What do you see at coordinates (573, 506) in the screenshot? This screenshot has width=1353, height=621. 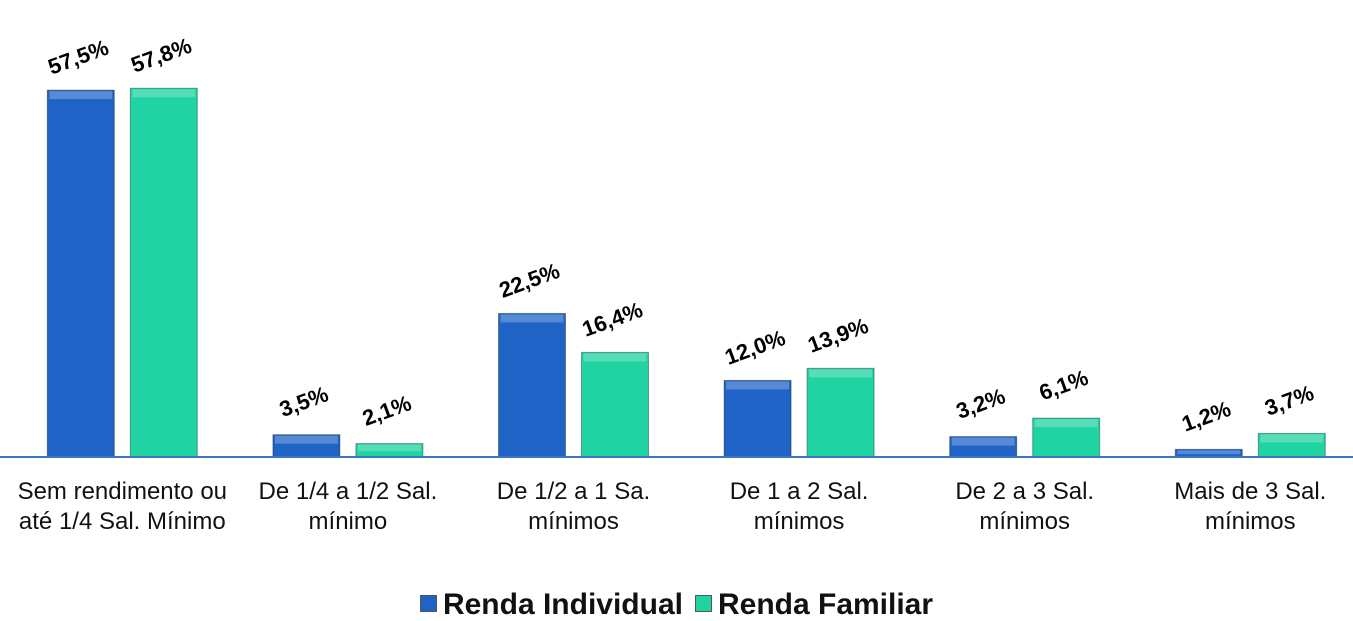 I see `x-tick-label: De 1/2 a 1 Sa. mínimos` at bounding box center [573, 506].